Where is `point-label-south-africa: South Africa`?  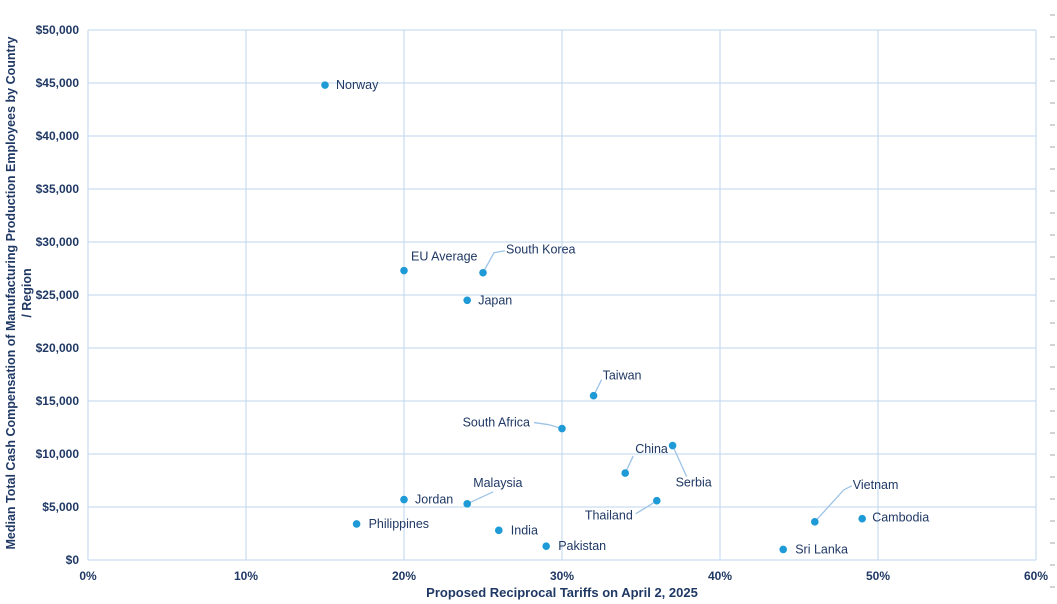 point-label-south-africa: South Africa is located at coordinates (496, 423).